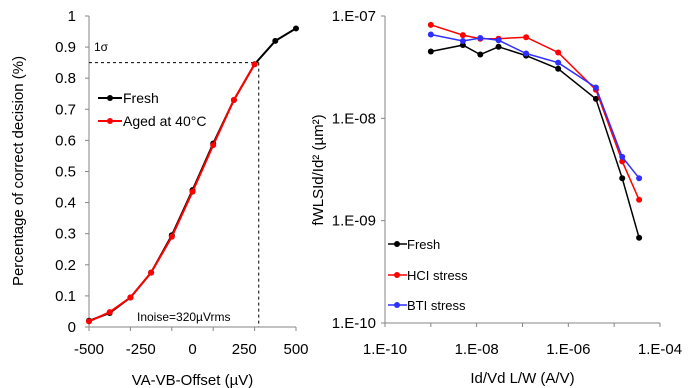 This screenshot has height=388, width=698. I want to click on legend-label: Aged at 40°C, so click(164, 121).